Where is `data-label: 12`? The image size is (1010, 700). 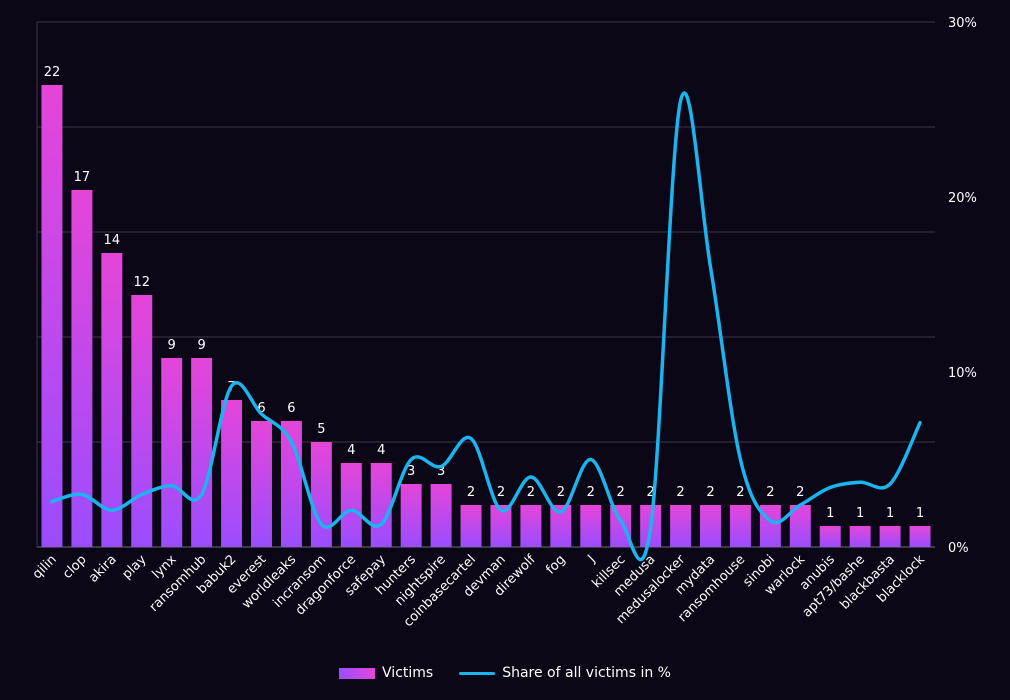
data-label: 12 is located at coordinates (141, 282).